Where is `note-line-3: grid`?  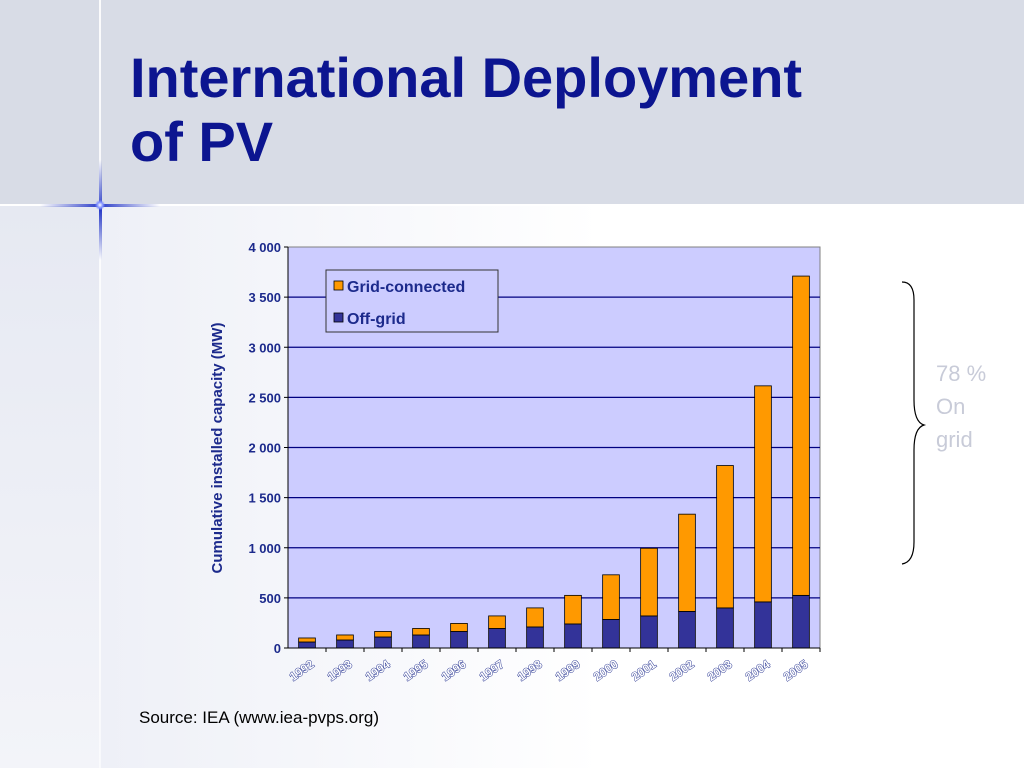 note-line-3: grid is located at coordinates (954, 439).